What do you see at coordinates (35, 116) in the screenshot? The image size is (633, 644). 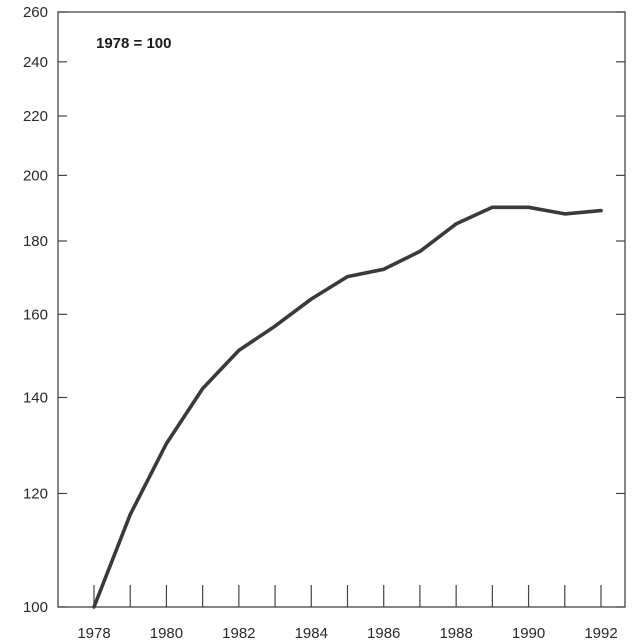 I see `y-tick-label: 220` at bounding box center [35, 116].